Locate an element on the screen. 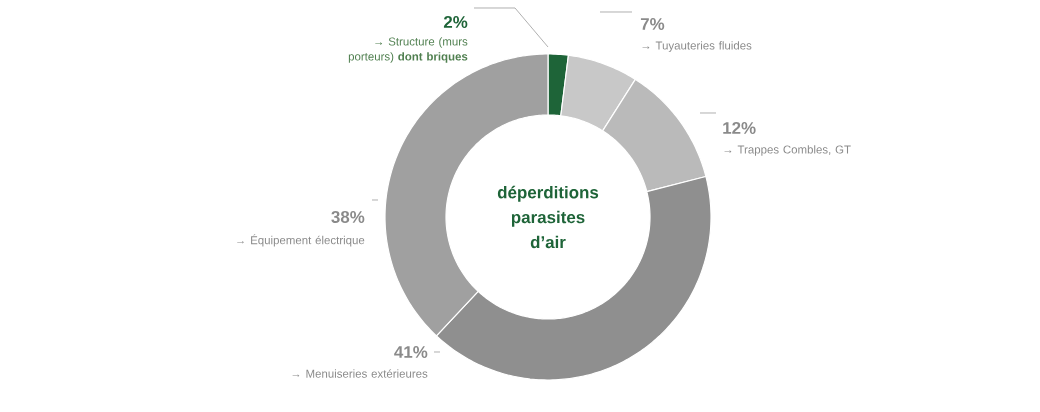 The image size is (1040, 412). data-label: 2% is located at coordinates (455, 22).